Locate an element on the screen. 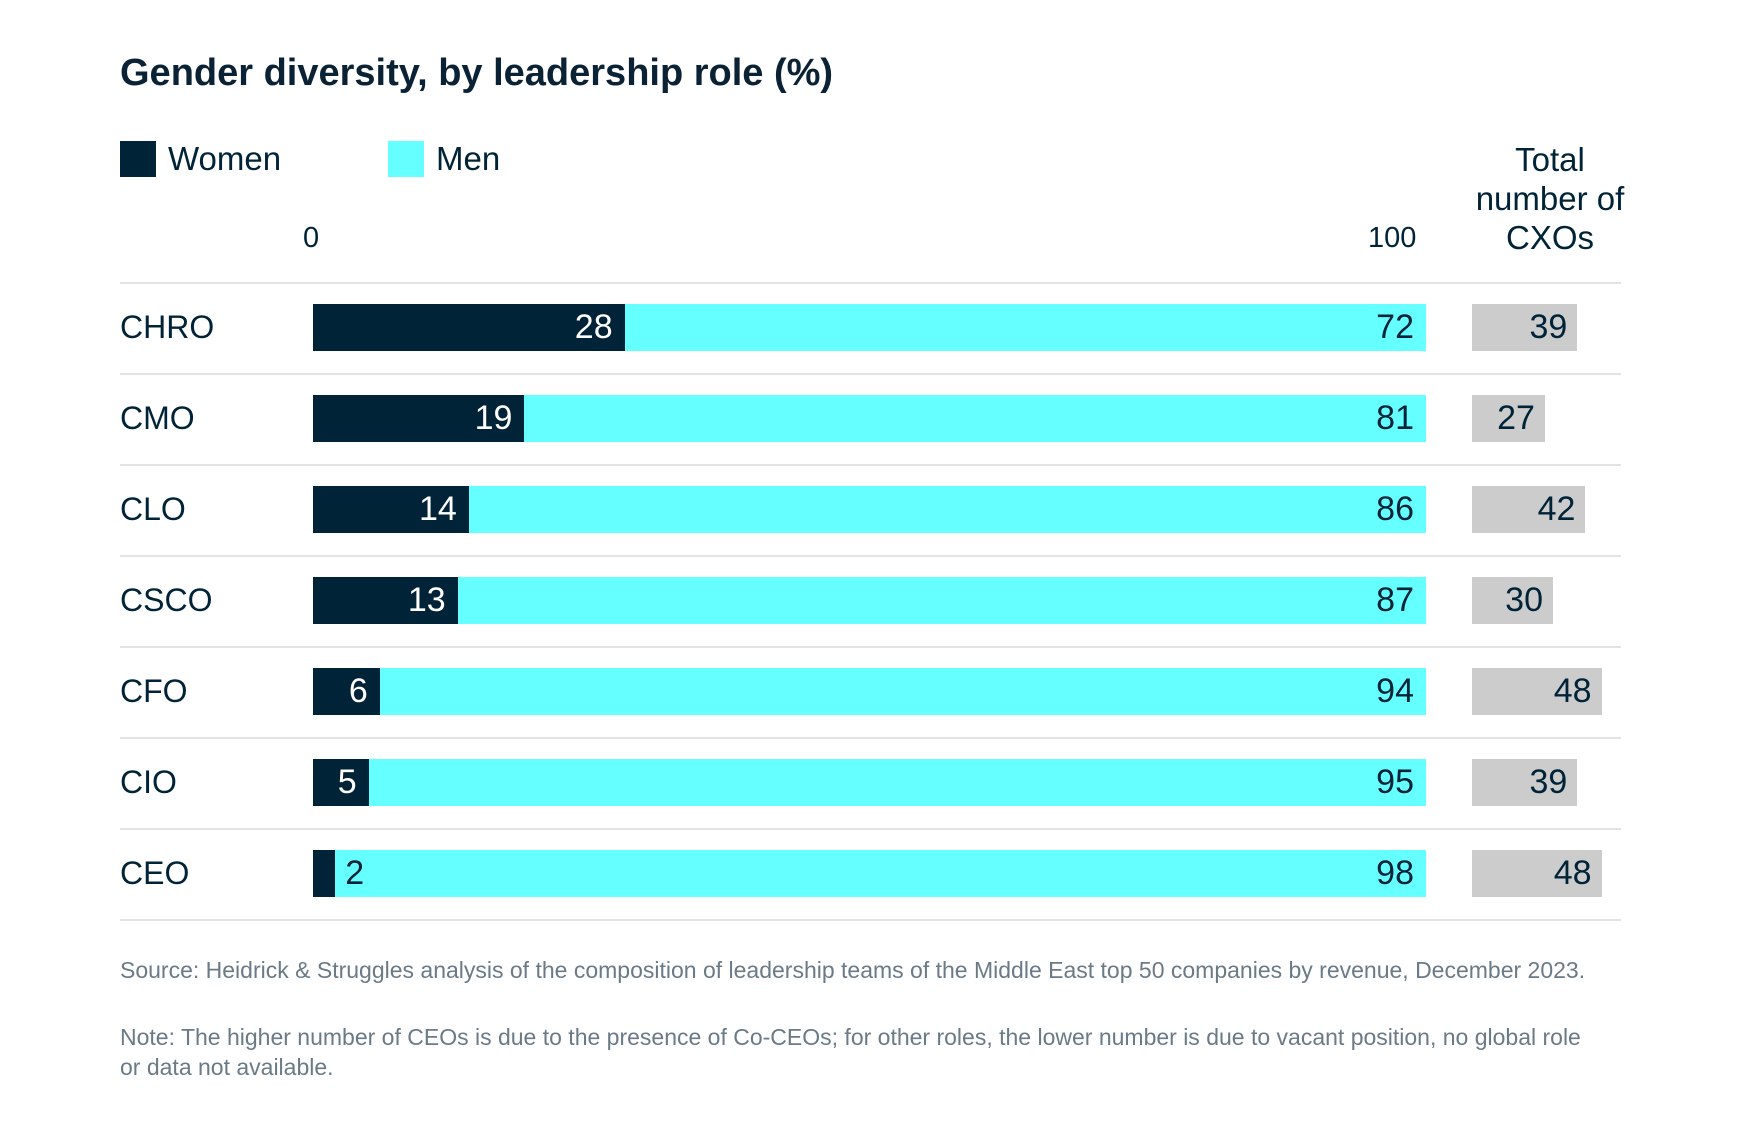 The height and width of the screenshot is (1126, 1740). total-box: 42 is located at coordinates (1529, 509).